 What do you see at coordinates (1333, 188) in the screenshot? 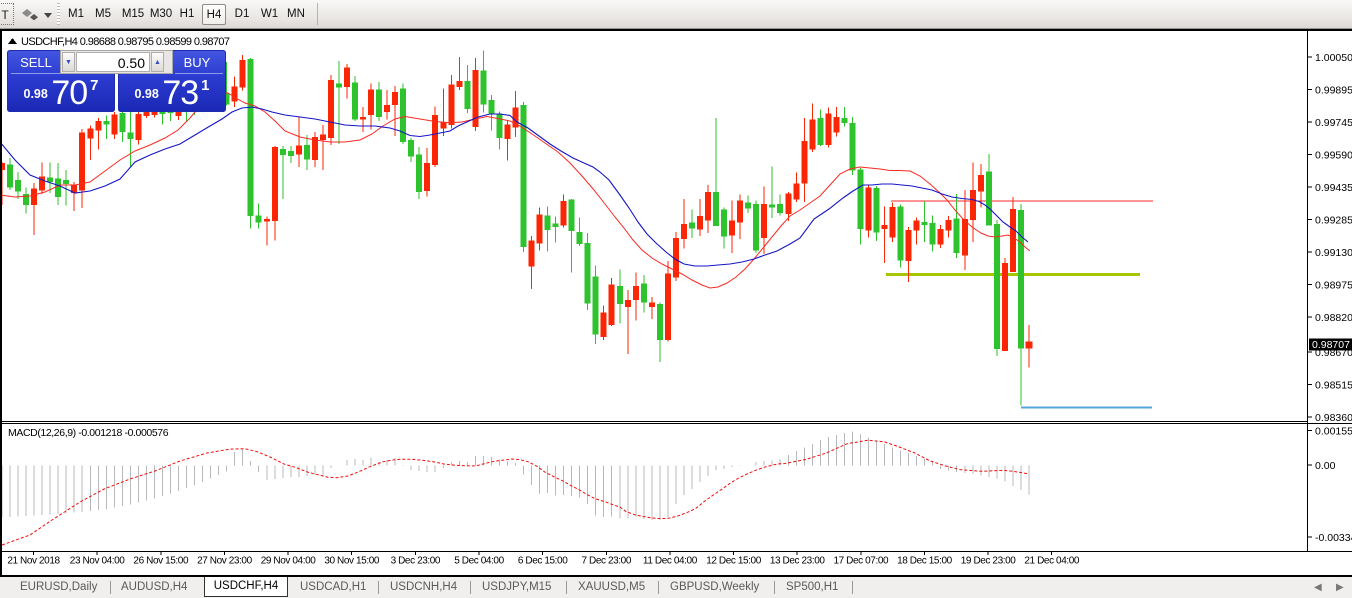
I see `svg-text: 0.99435` at bounding box center [1333, 188].